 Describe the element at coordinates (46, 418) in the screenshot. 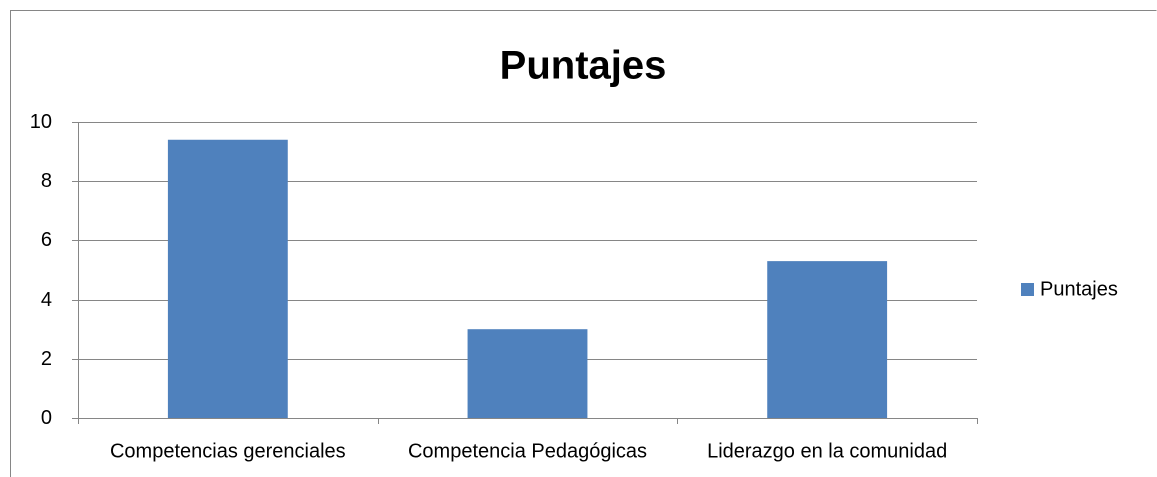

I see `y-tick-label: 0` at that location.